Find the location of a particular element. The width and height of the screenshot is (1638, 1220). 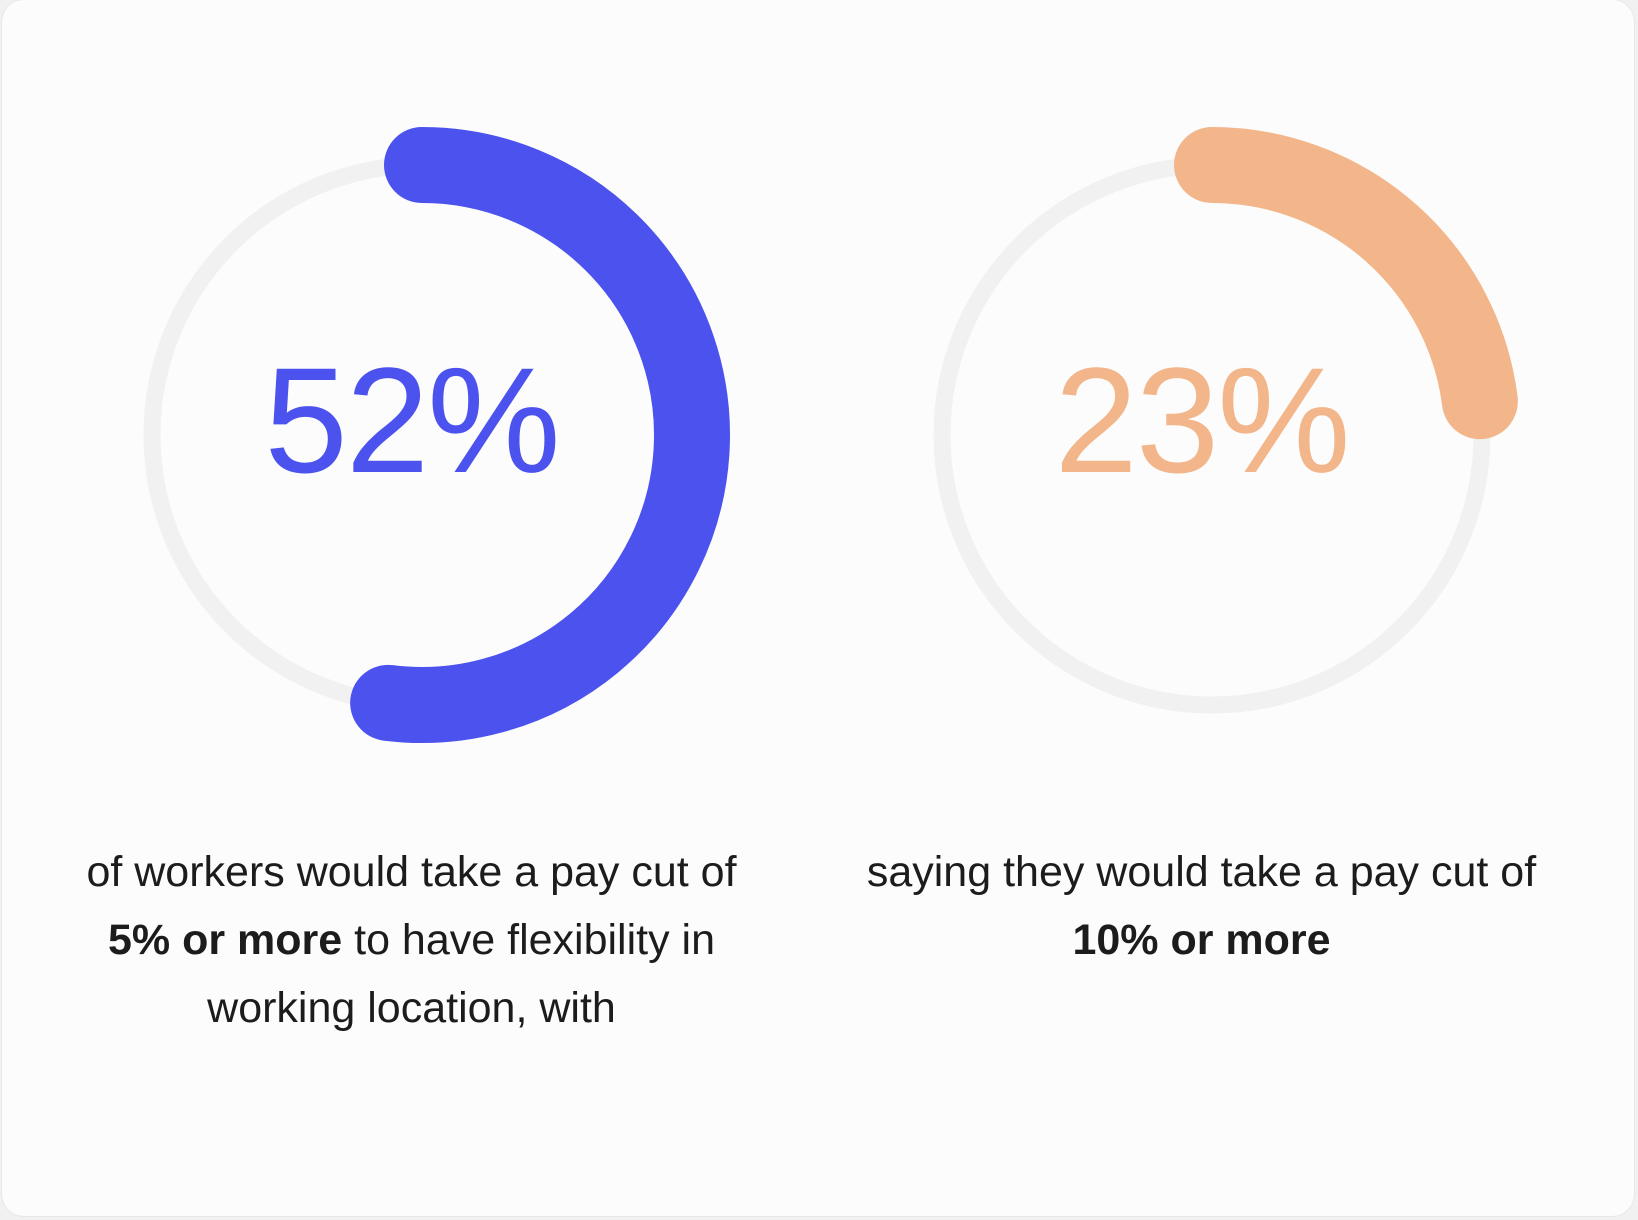

caption-text: of workers would take a pay cut of is located at coordinates (411, 872).